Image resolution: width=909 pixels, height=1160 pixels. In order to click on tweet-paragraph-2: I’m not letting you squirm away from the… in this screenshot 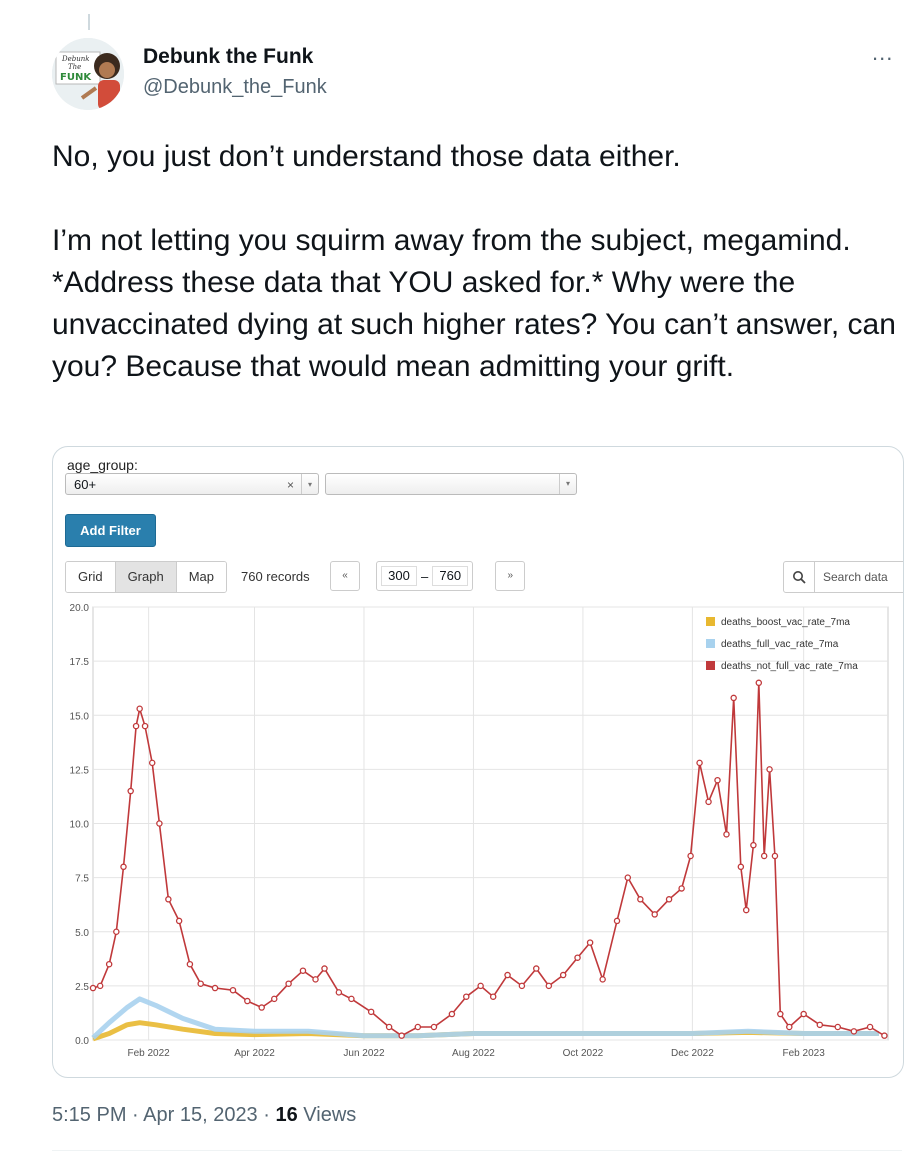, I will do `click(474, 303)`.